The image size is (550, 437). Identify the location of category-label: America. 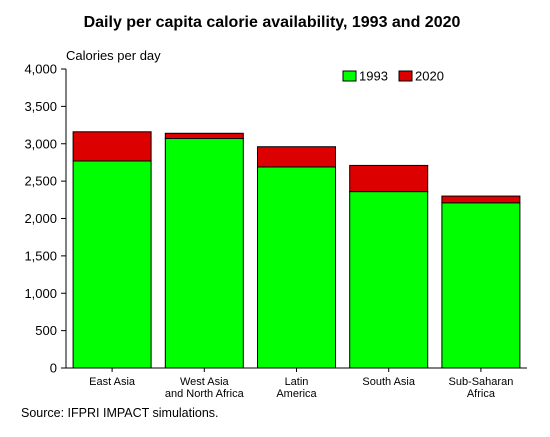
(296, 394).